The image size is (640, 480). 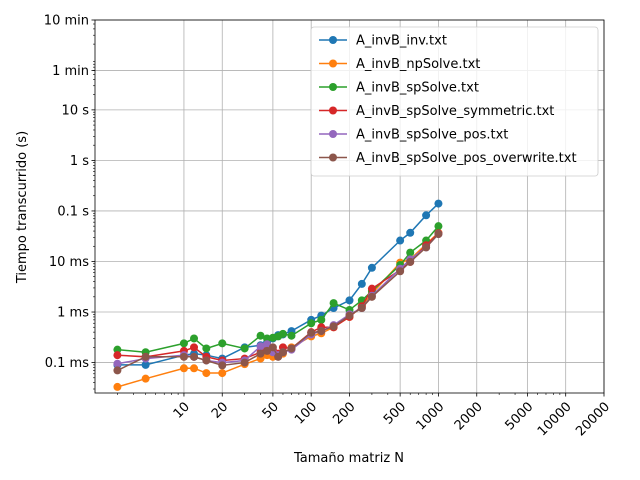 I want to click on legend-entry: A_invB_spSolve_symmetric.txt, so click(x=436, y=111).